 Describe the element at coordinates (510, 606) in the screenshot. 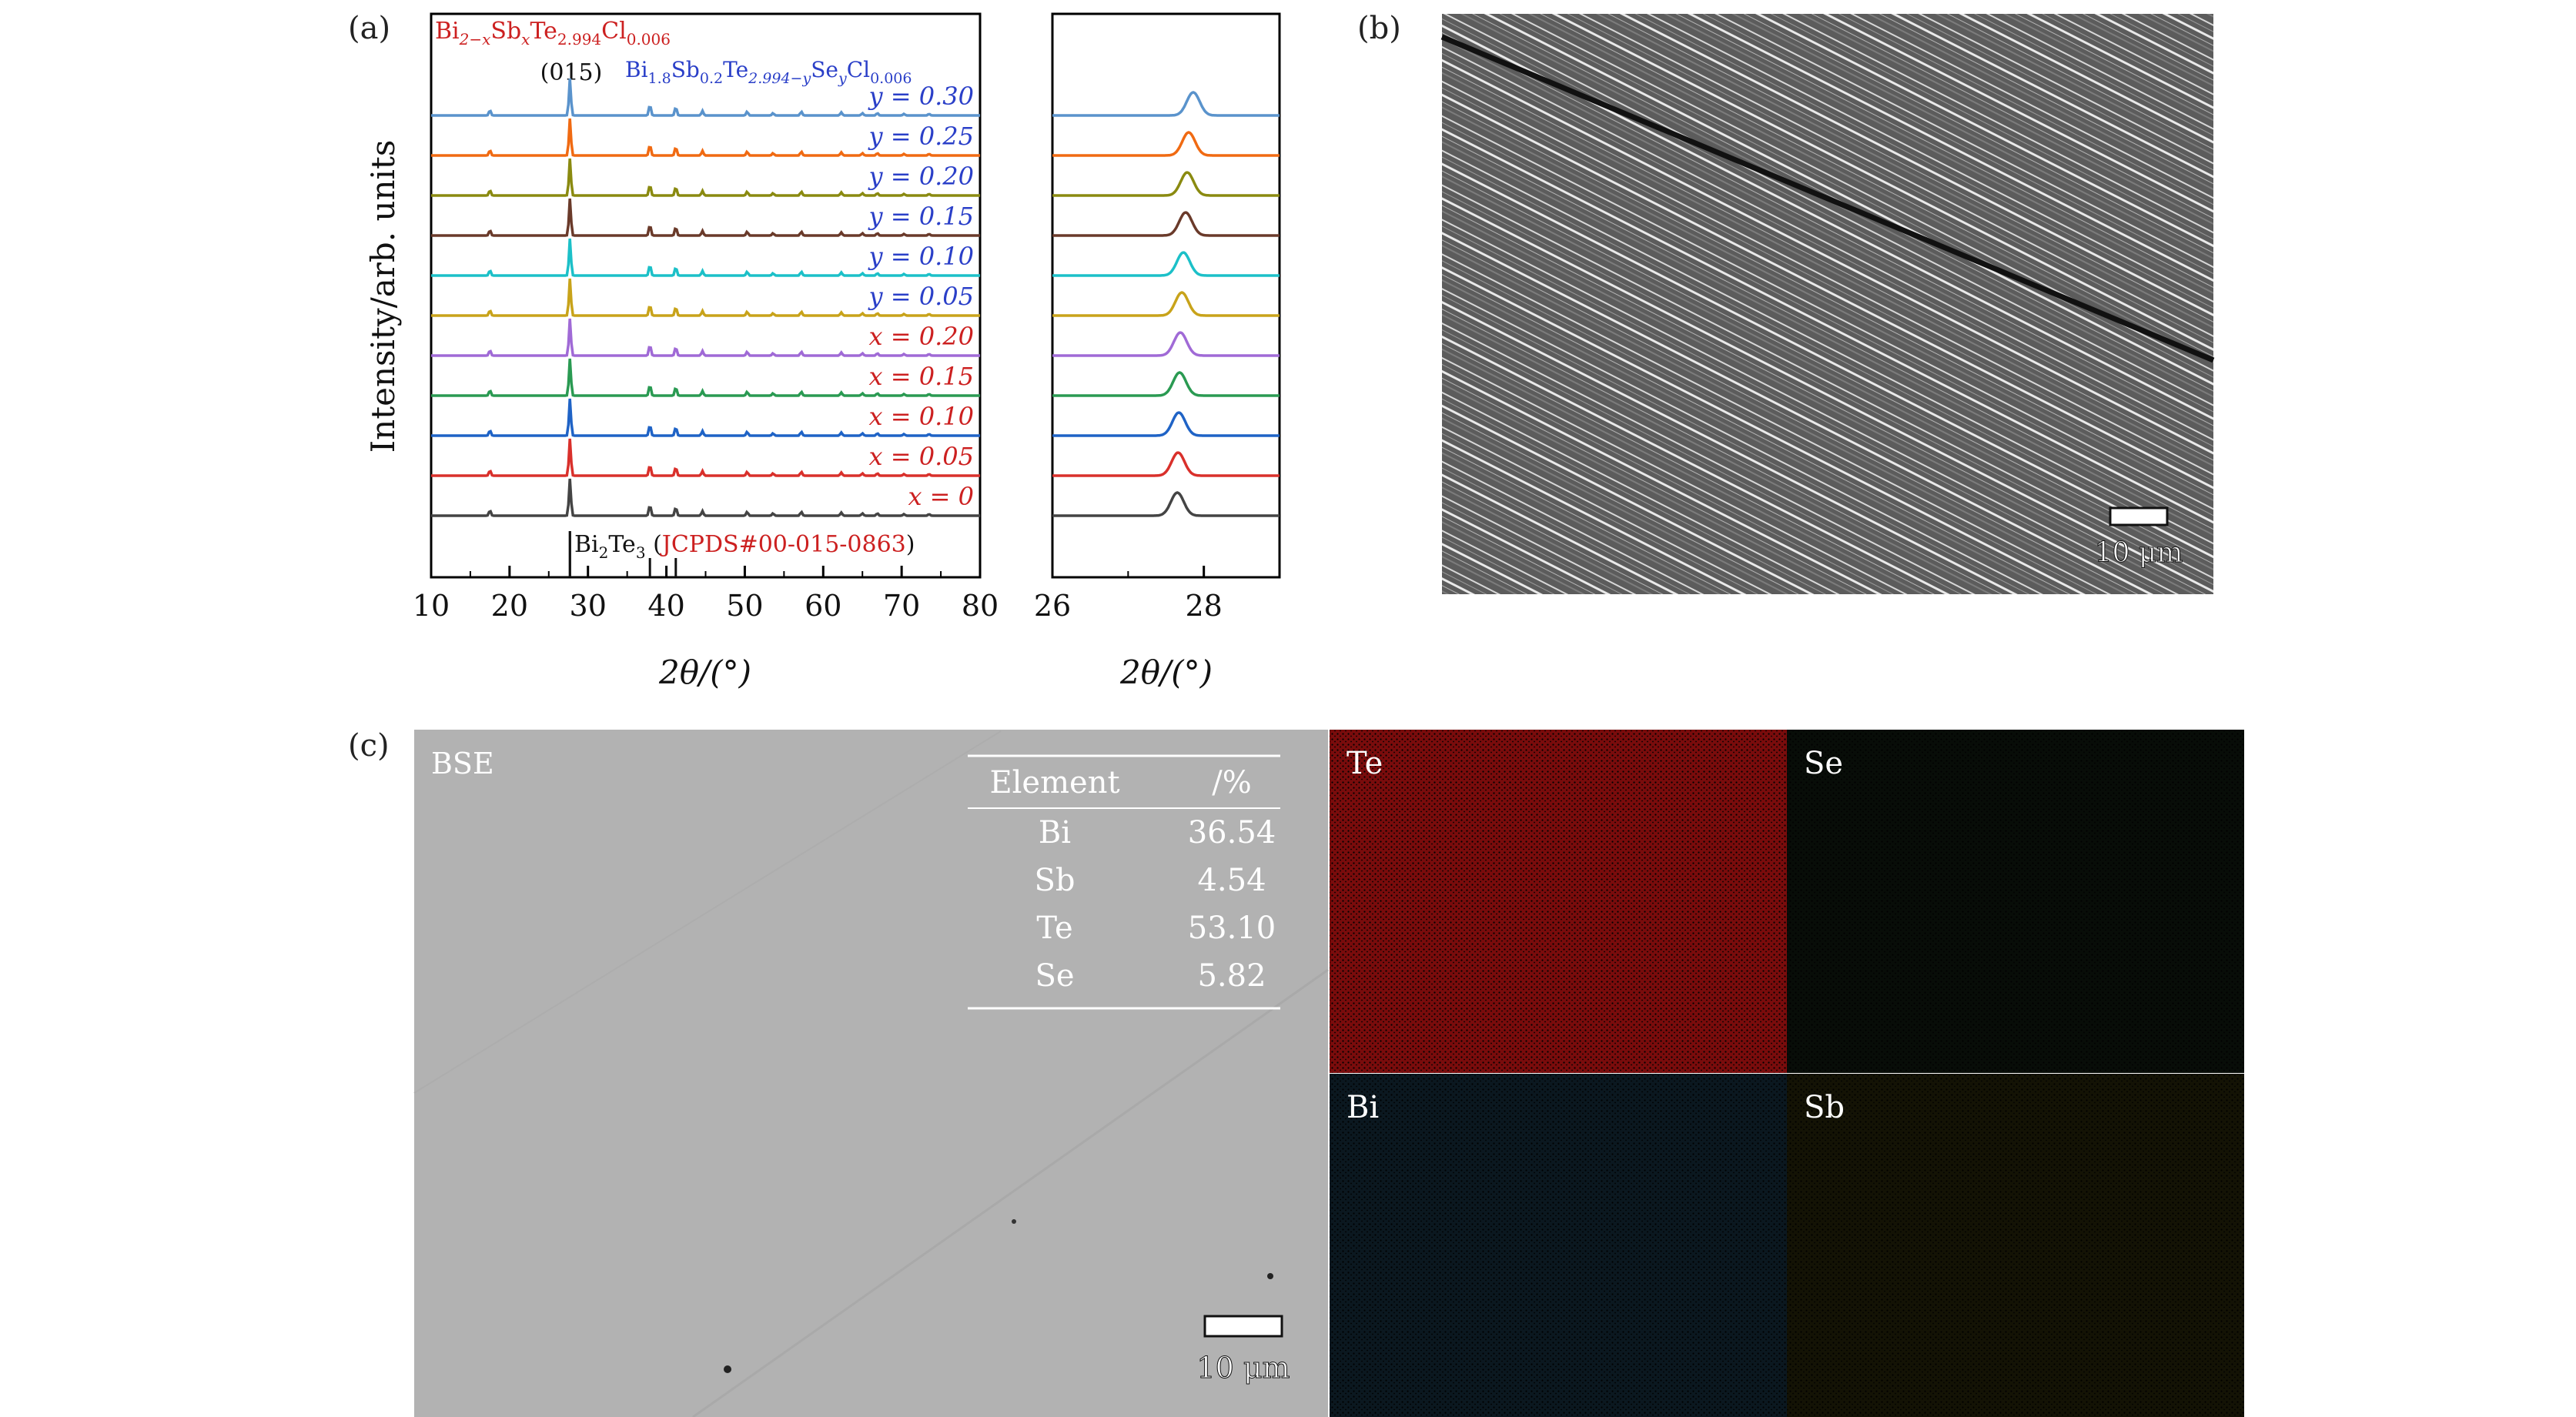

I see `tick-label: 20` at that location.